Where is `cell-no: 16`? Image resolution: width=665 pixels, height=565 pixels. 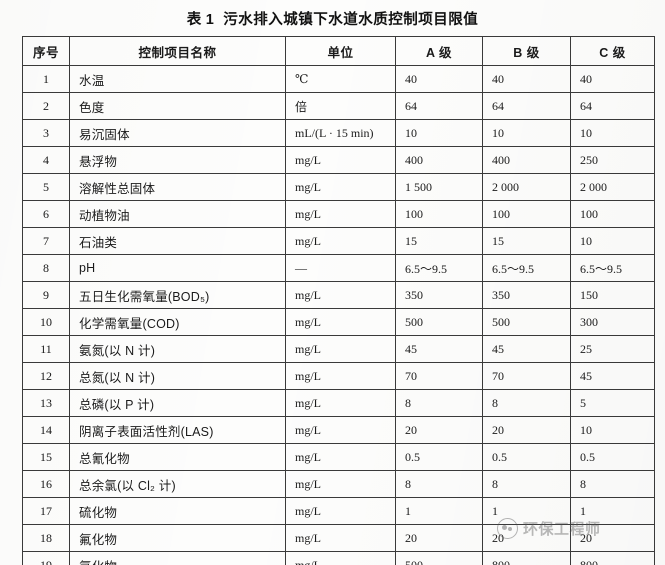
cell-no: 16 is located at coordinates (46, 484).